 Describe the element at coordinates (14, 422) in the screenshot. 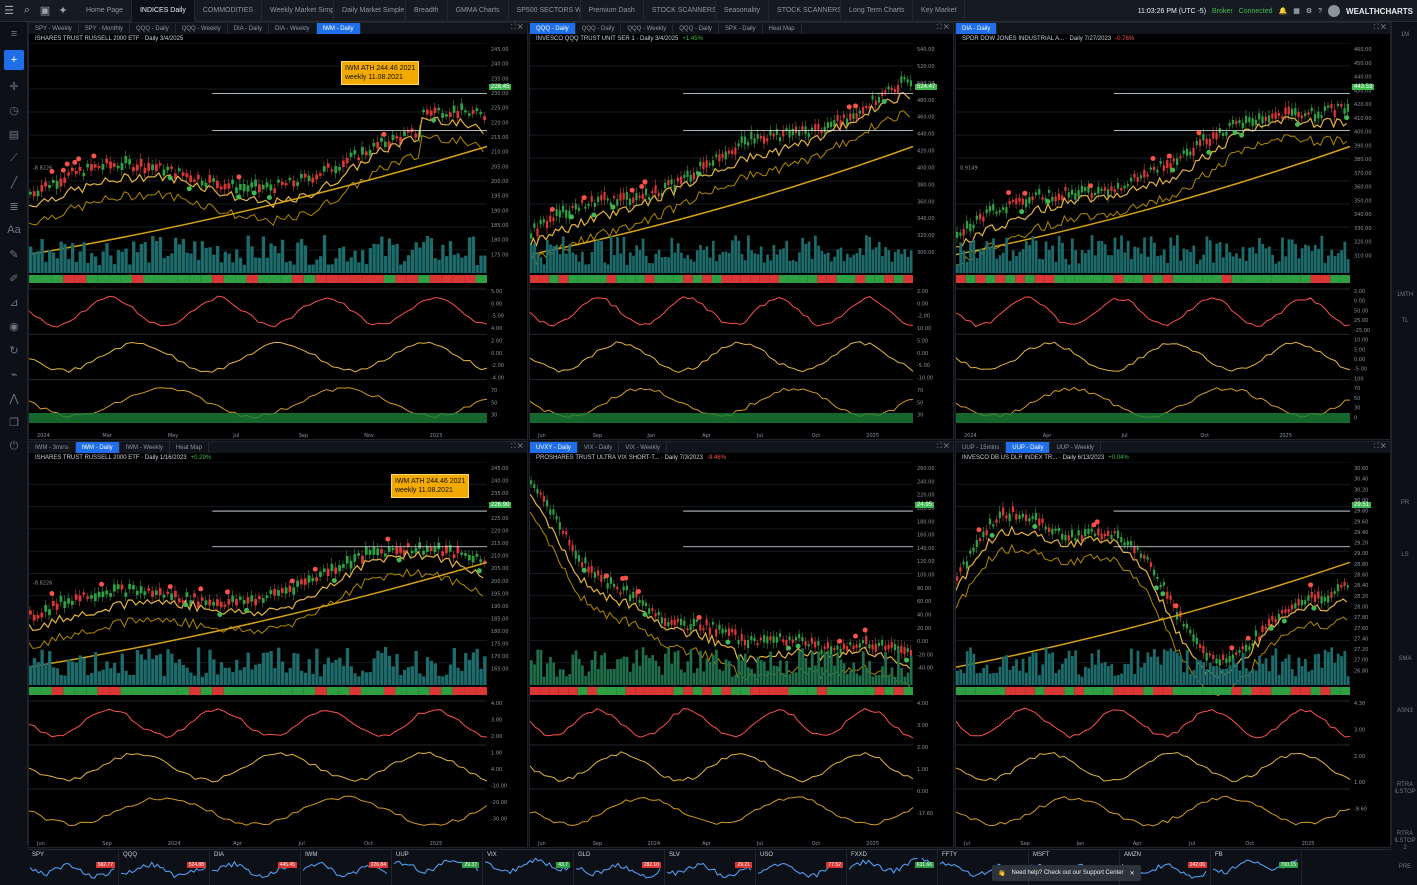

I see `layers-icon: ❐` at that location.